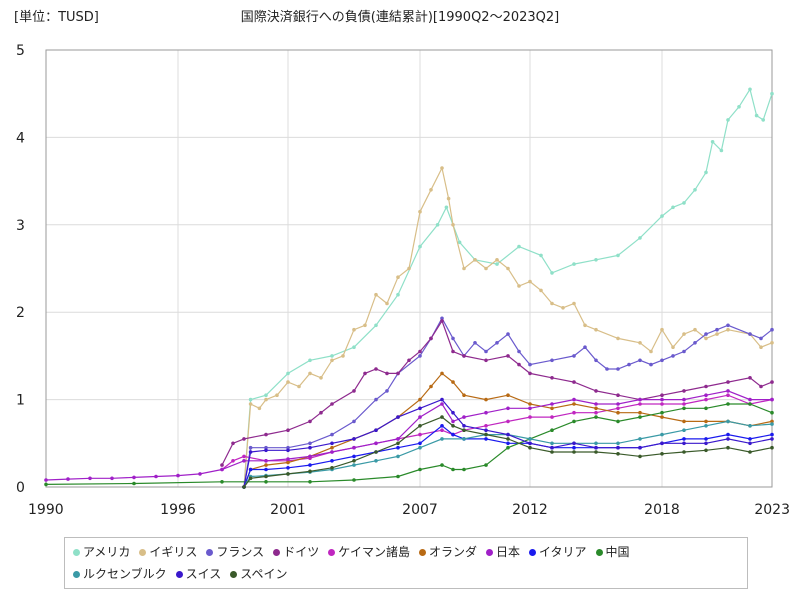 Image resolution: width=800 pixels, height=600 pixels. What do you see at coordinates (507, 552) in the screenshot?
I see `legend-label: 日本` at bounding box center [507, 552].